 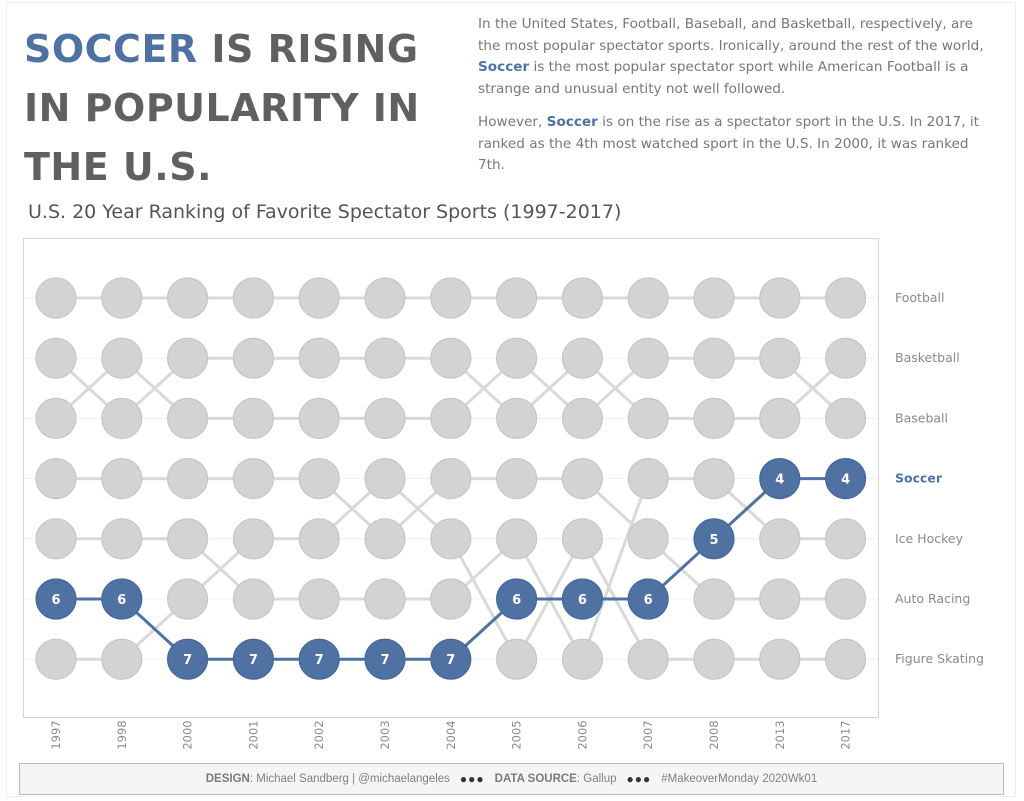 I want to click on dot-basketball-2000, so click(x=188, y=358).